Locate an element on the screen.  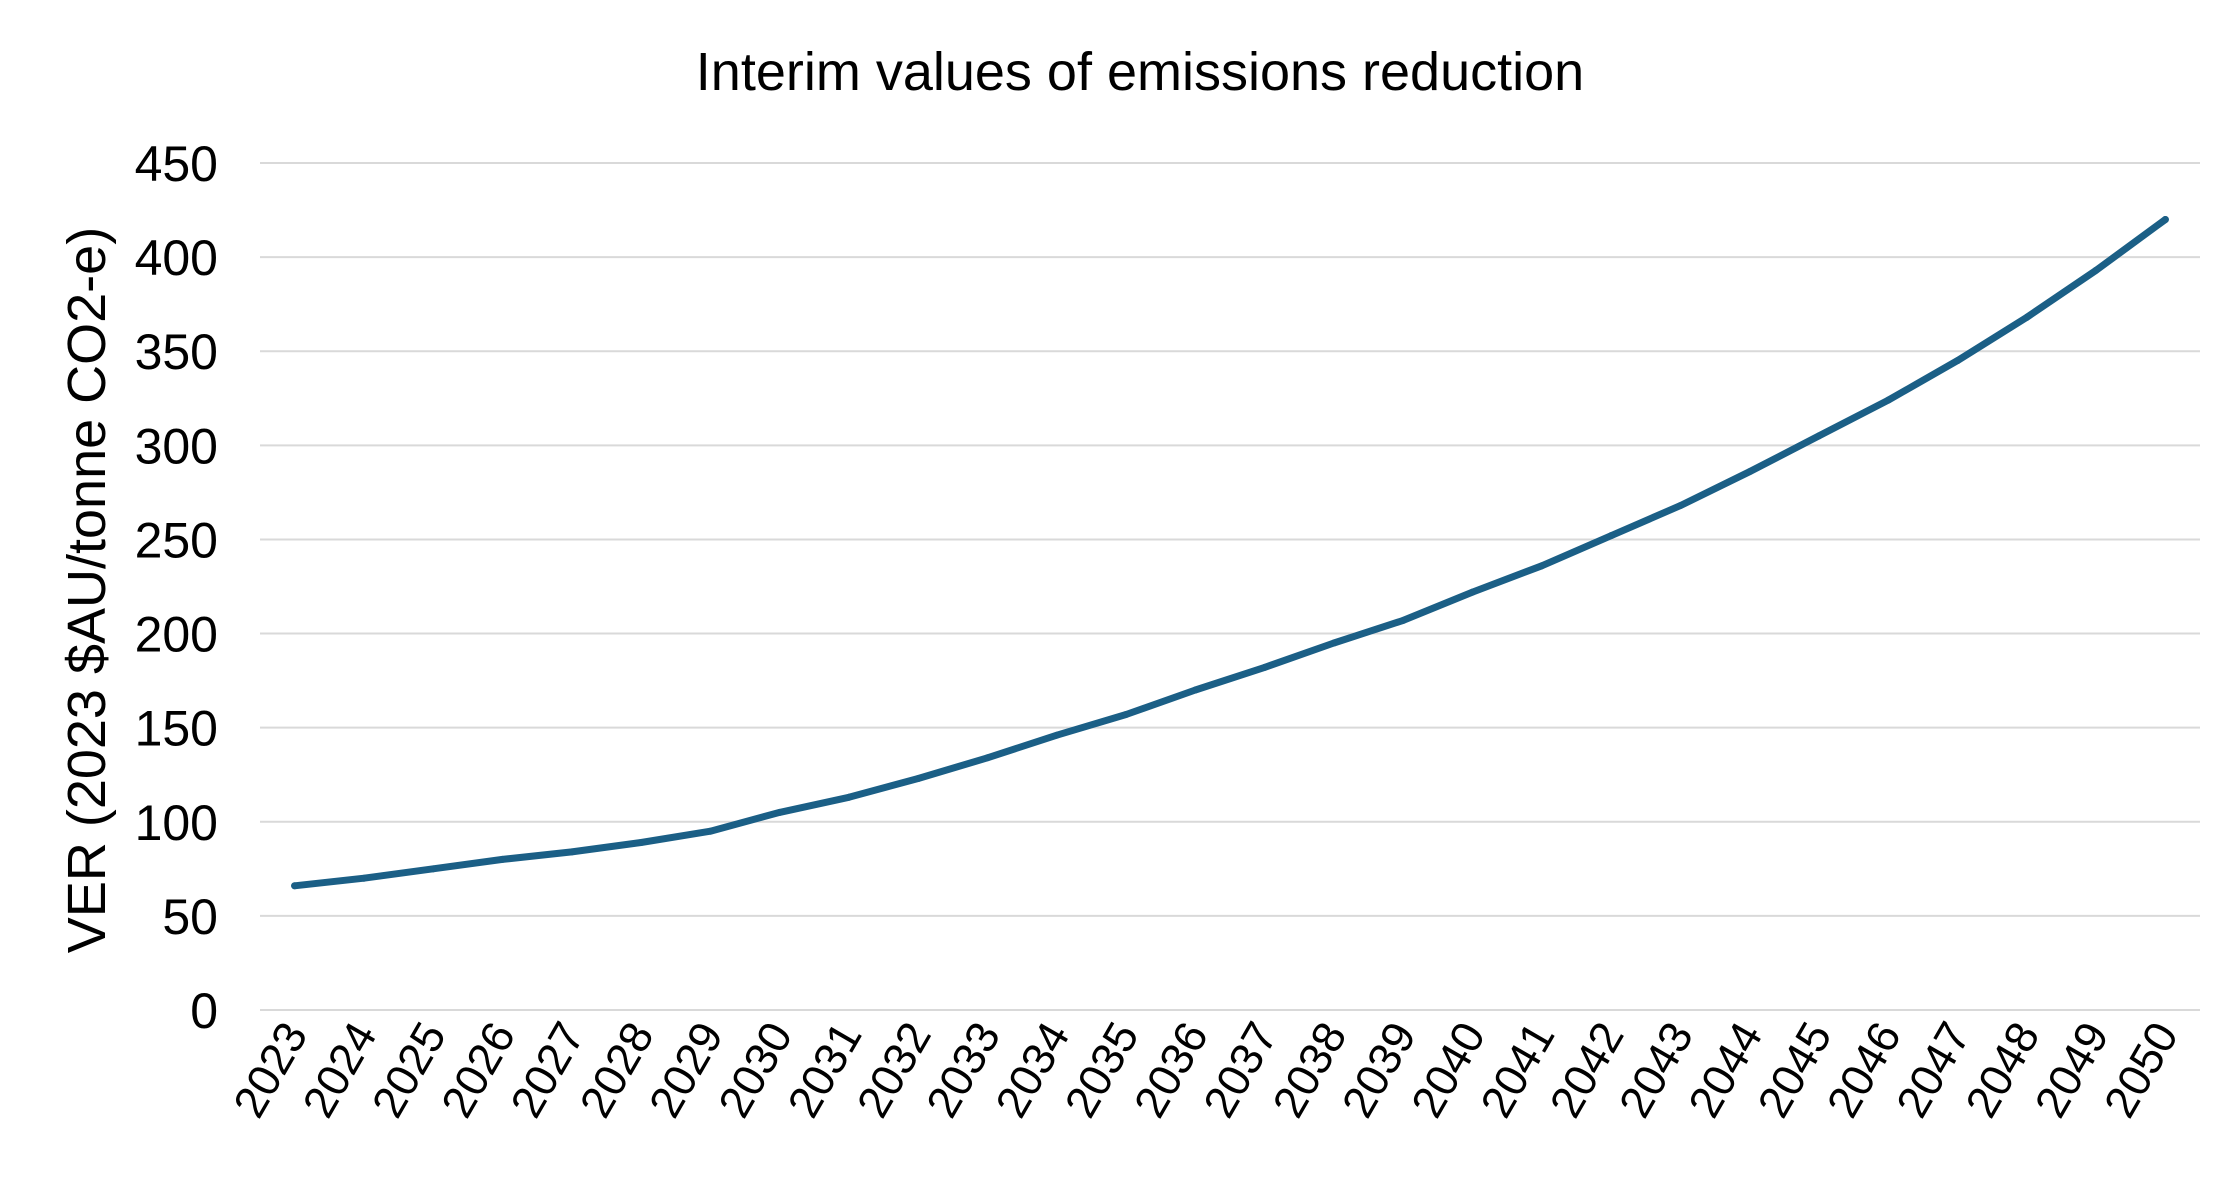
y-tick-label: 400 is located at coordinates (176, 258).